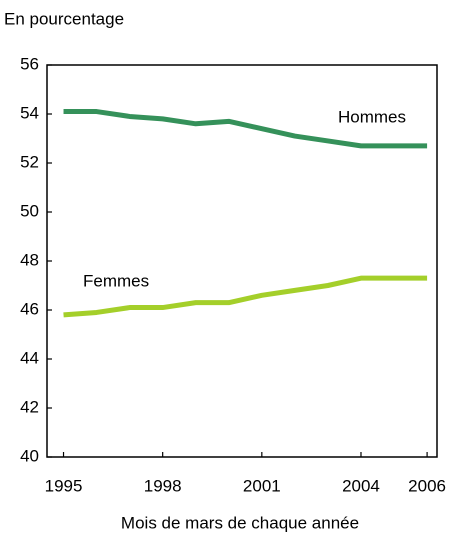  Describe the element at coordinates (427, 485) in the screenshot. I see `x-tick-label: 2006` at that location.